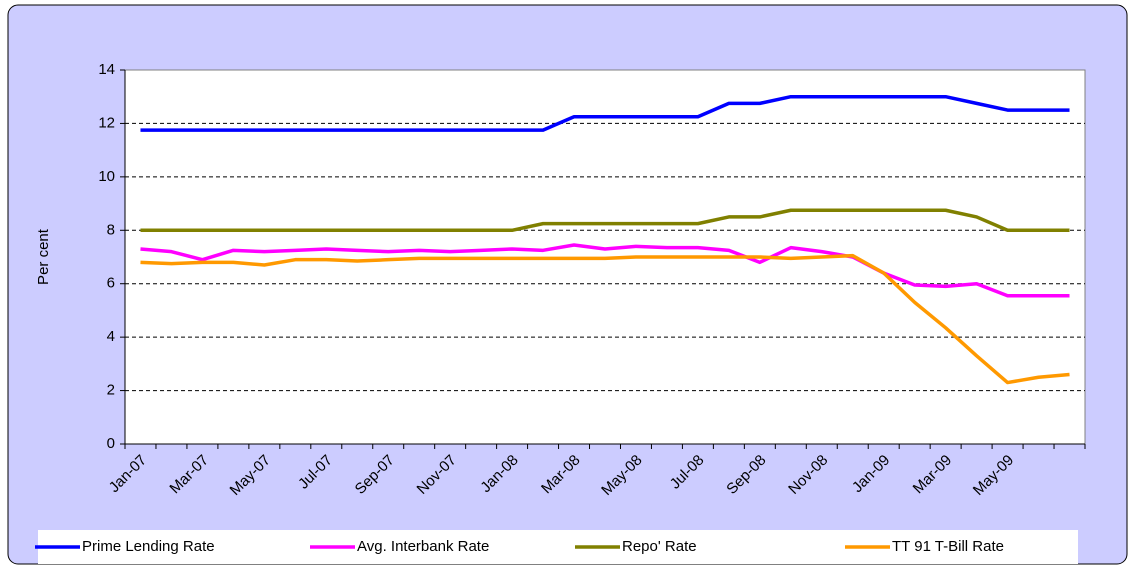 The width and height of the screenshot is (1135, 575). I want to click on y-tick-label: 10, so click(106, 176).